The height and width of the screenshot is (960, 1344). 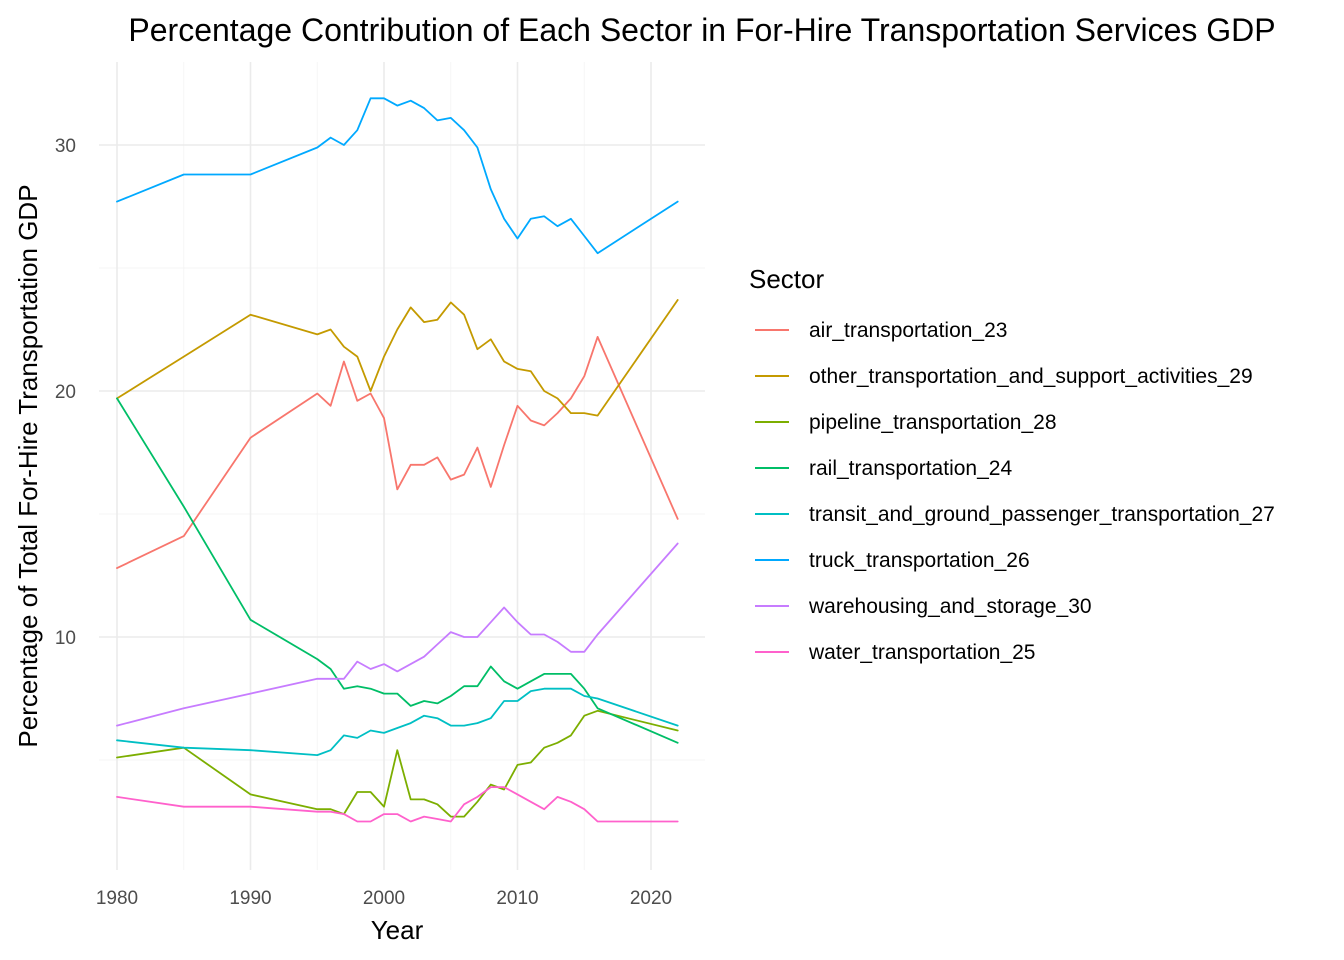 What do you see at coordinates (786, 279) in the screenshot?
I see `legend-title: Sector` at bounding box center [786, 279].